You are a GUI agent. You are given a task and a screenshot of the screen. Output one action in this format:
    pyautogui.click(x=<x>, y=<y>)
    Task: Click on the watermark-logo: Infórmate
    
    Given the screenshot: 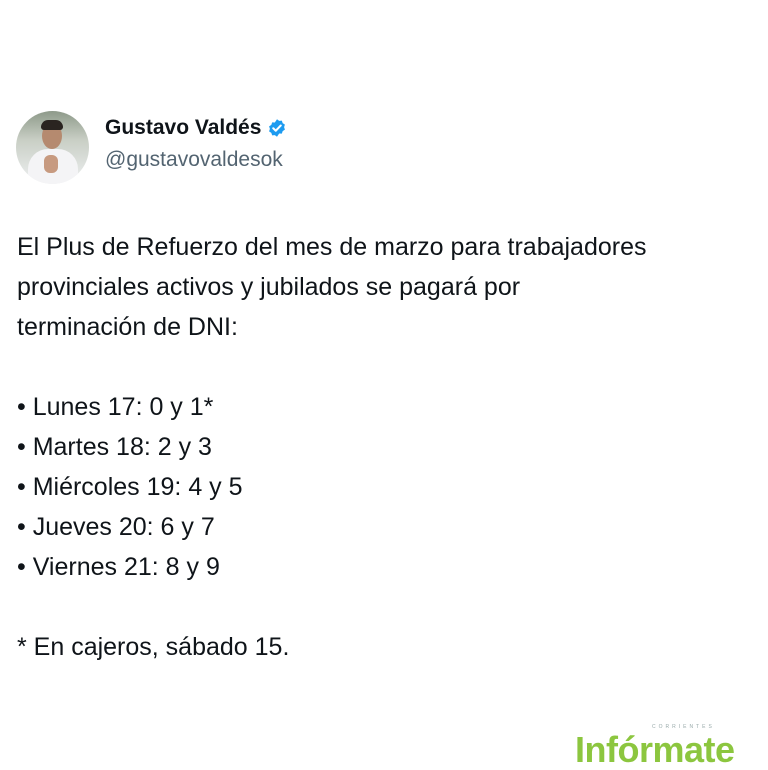 What is the action you would take?
    pyautogui.click(x=655, y=749)
    